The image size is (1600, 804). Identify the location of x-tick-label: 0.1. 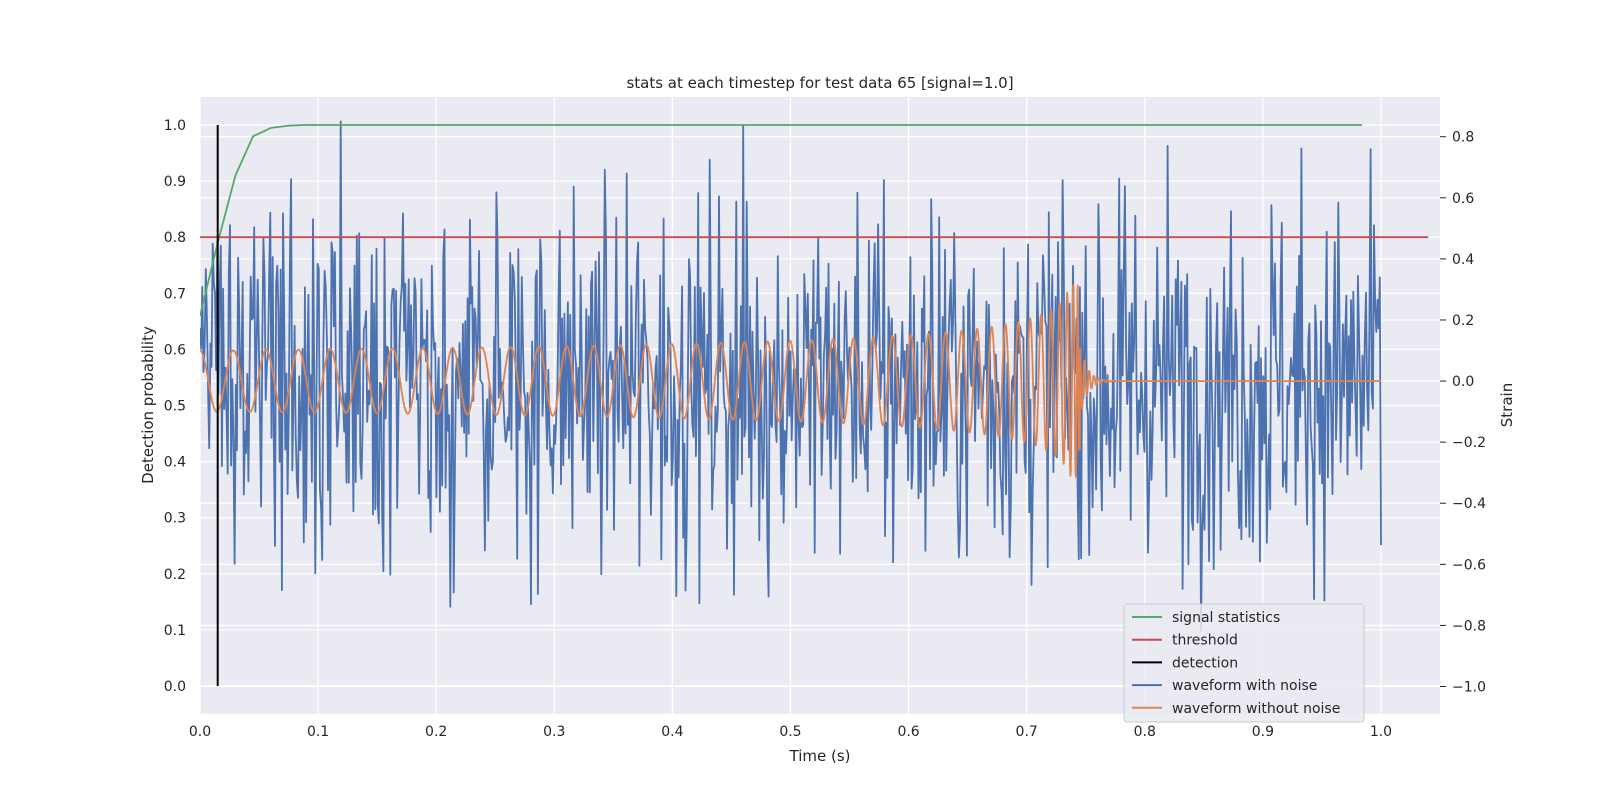
(318, 732).